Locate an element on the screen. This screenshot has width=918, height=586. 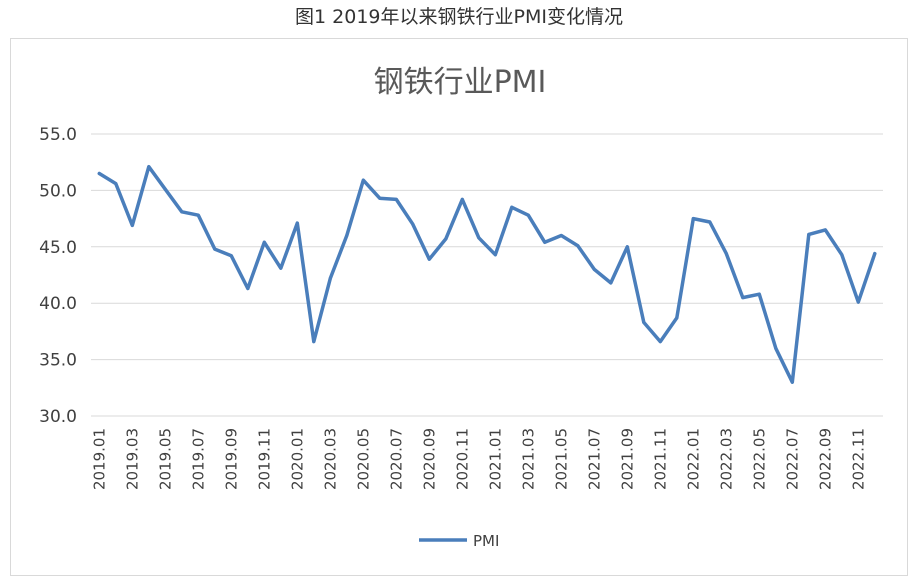
x-tick-label: 2019.01 is located at coordinates (99, 459).